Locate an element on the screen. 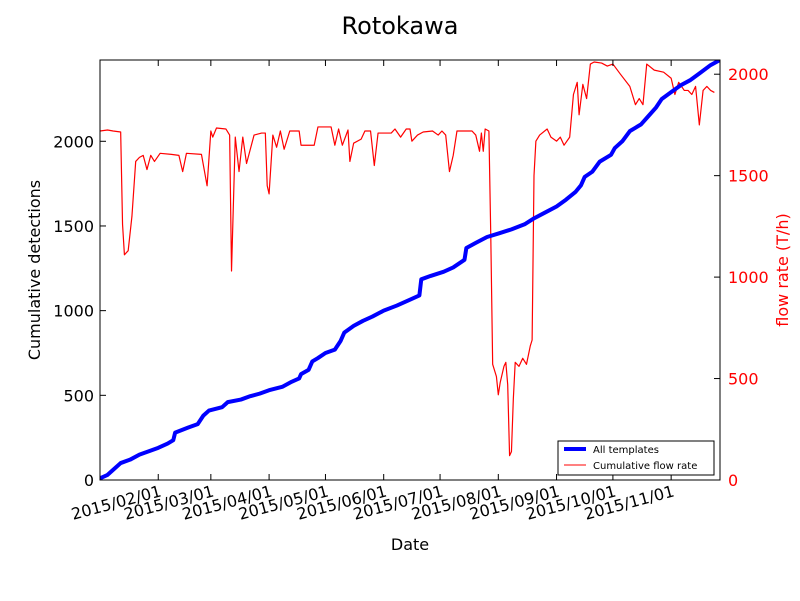  y-tick-label: 1500 is located at coordinates (73, 226).